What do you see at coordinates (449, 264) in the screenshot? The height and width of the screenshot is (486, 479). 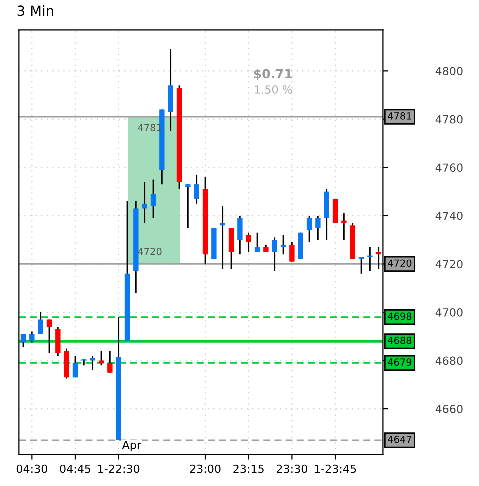 I see `y-tick-label: 4720` at bounding box center [449, 264].